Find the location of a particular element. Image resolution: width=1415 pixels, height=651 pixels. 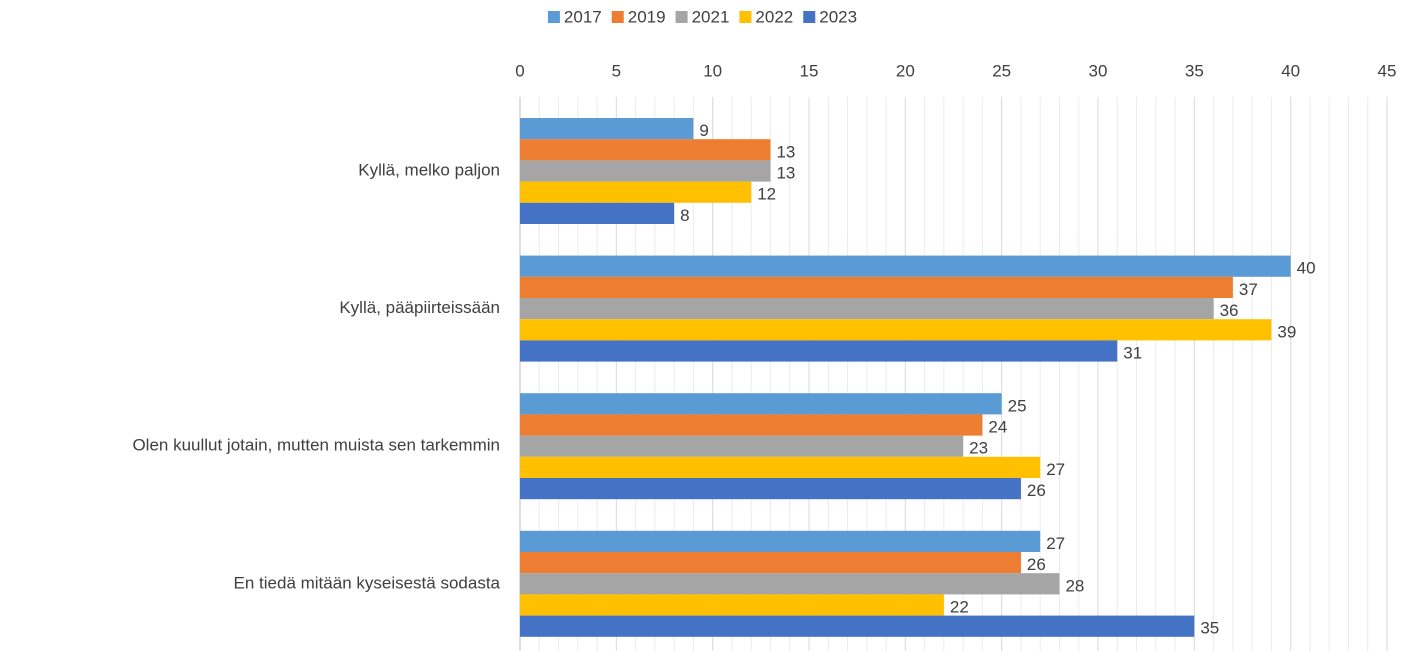

legend-label: 2022 is located at coordinates (774, 16).